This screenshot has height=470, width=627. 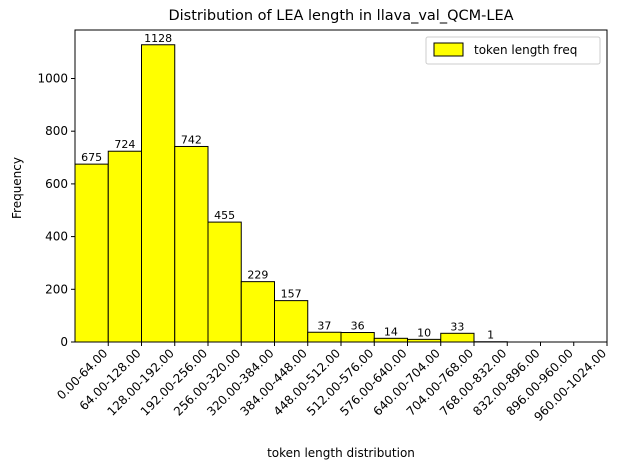 What do you see at coordinates (457, 326) in the screenshot?
I see `data-label: 33` at bounding box center [457, 326].